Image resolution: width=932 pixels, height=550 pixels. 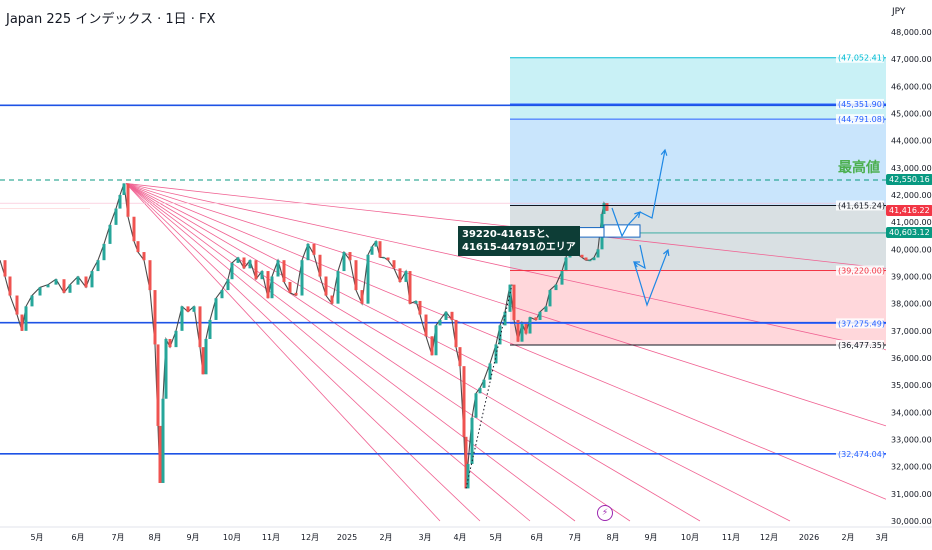 I want to click on arrow-up-short, so click(x=626, y=222).